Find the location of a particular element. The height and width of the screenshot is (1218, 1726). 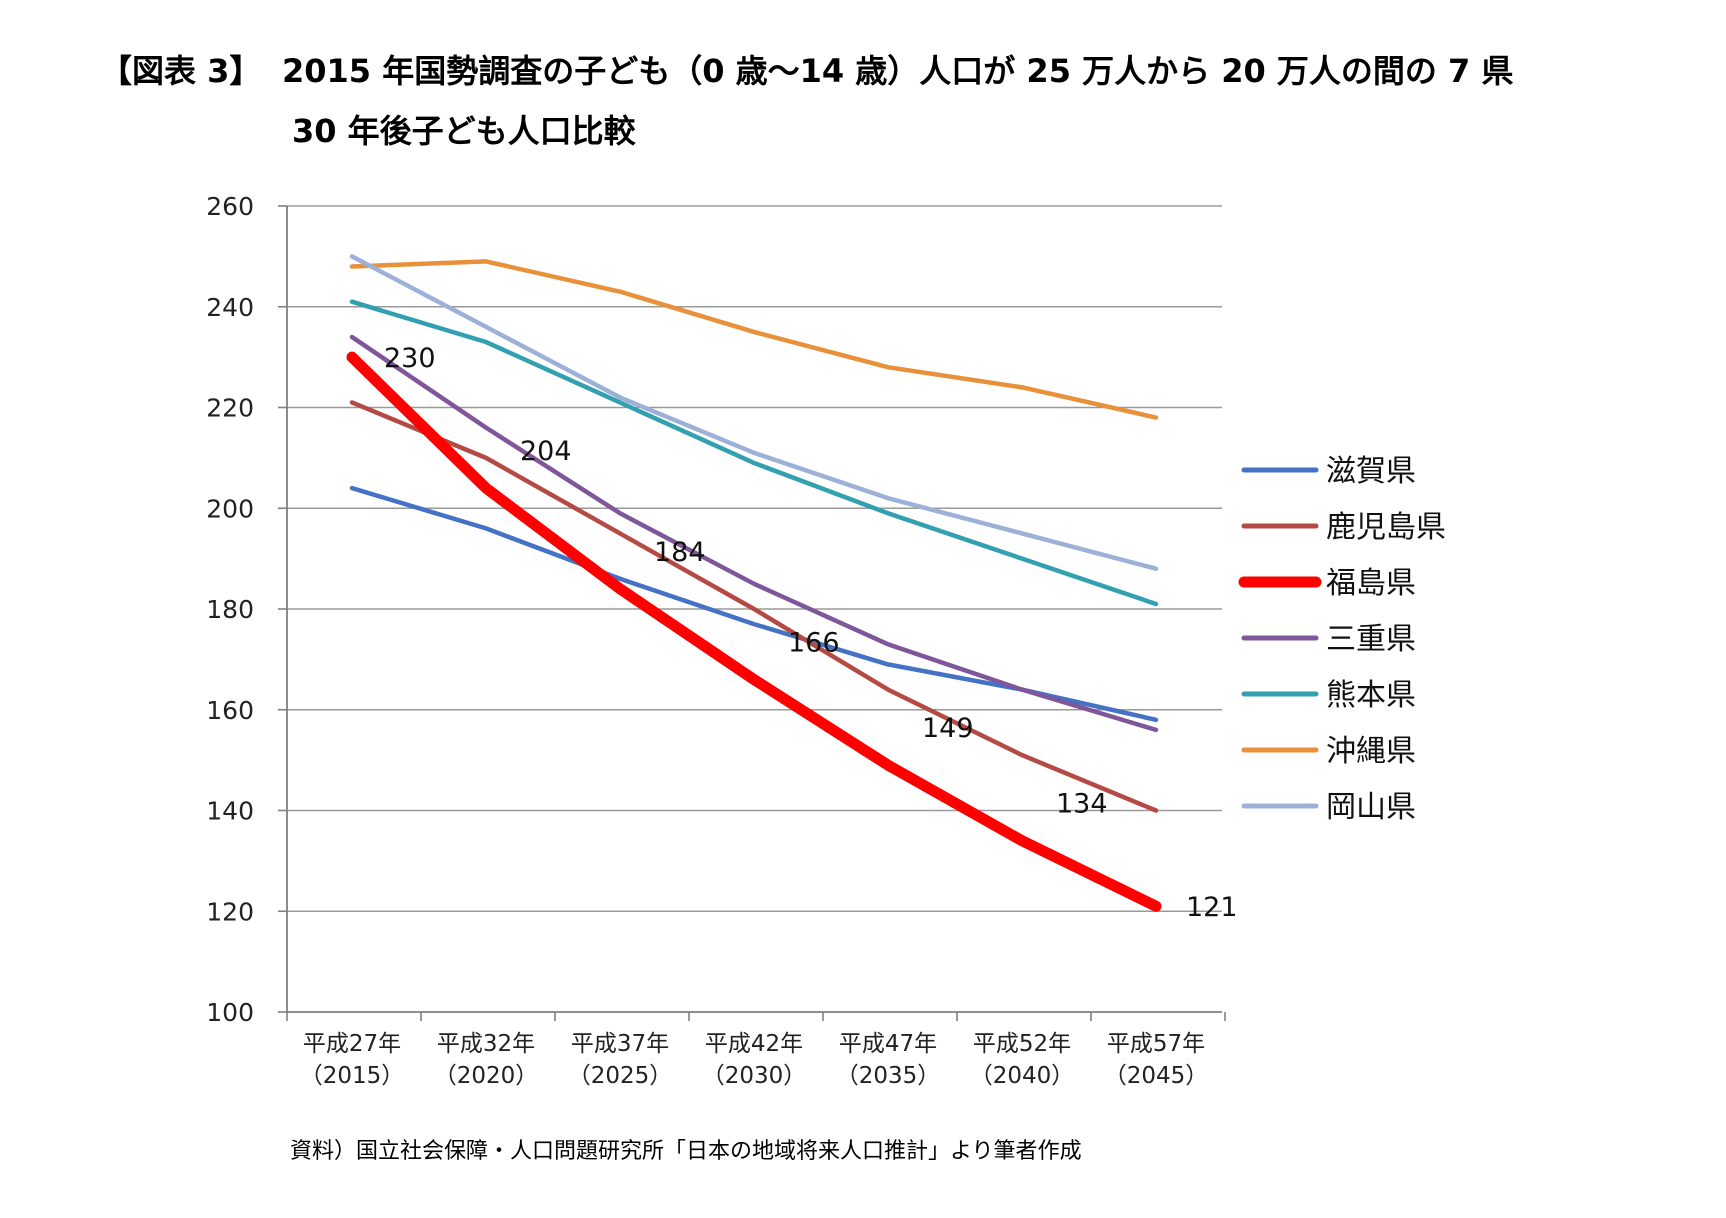

y-tick-label: 260 is located at coordinates (230, 206).